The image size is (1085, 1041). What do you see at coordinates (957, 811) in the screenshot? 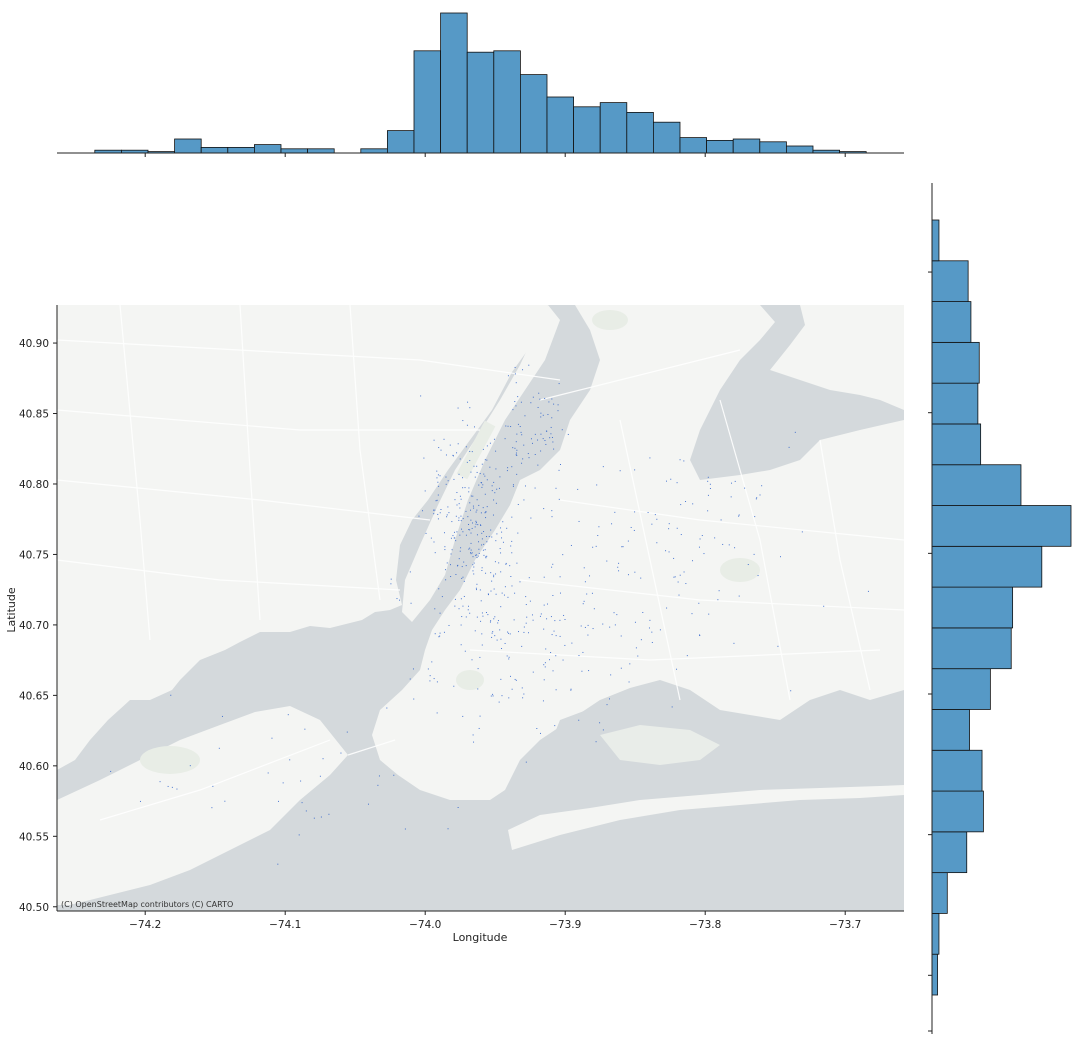
I see `right-hist-bar` at bounding box center [957, 811].